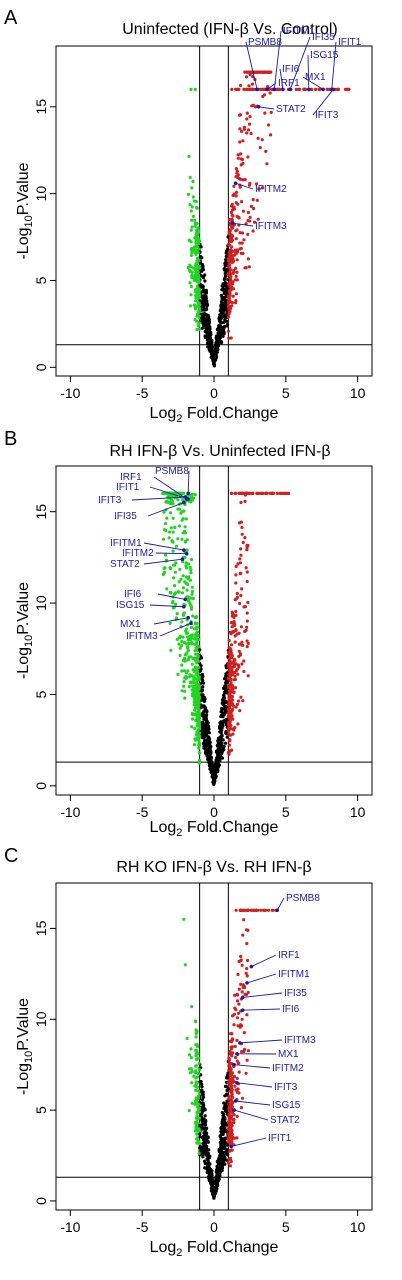 The image size is (402, 1280). I want to click on gene-label-ifi6: IFI6, so click(291, 69).